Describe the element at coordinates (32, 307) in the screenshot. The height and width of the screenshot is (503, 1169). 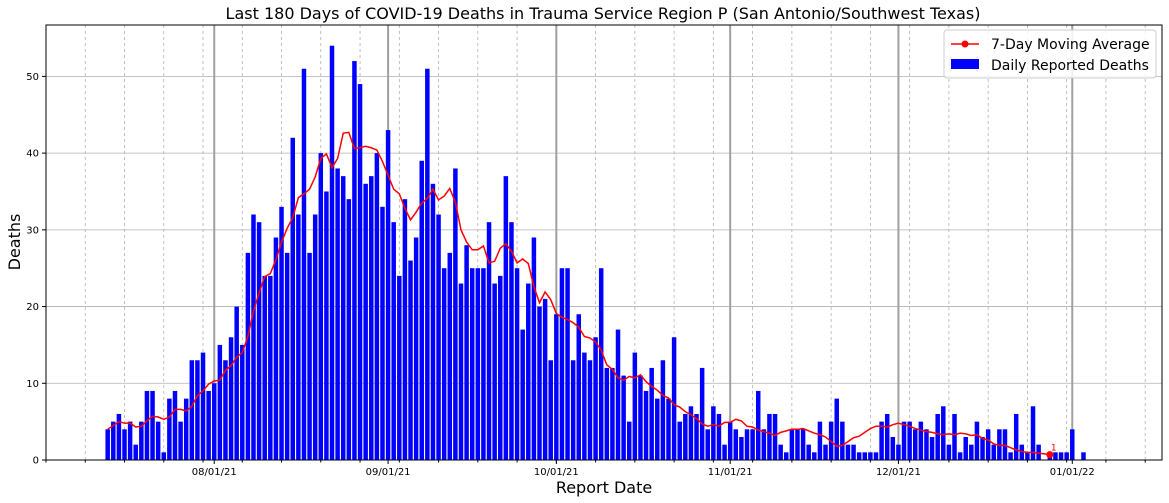
I see `y-tick-label: 20` at that location.